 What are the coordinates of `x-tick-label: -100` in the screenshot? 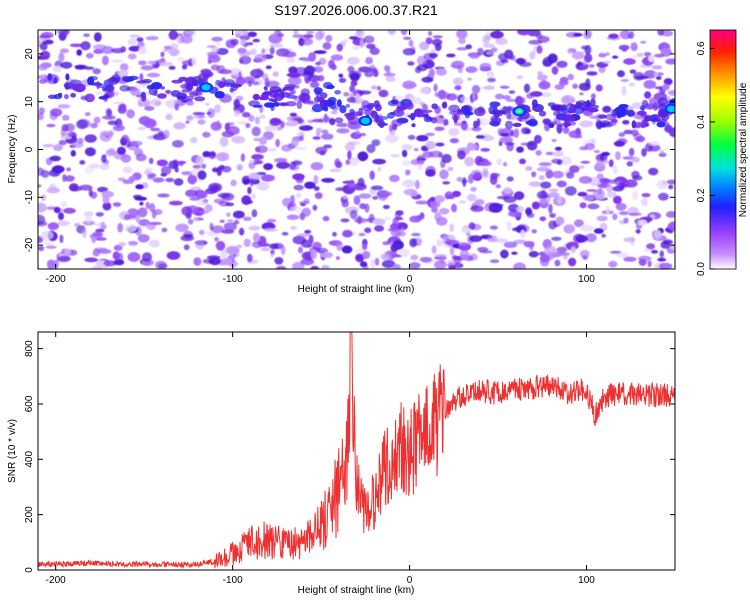 It's located at (233, 279).